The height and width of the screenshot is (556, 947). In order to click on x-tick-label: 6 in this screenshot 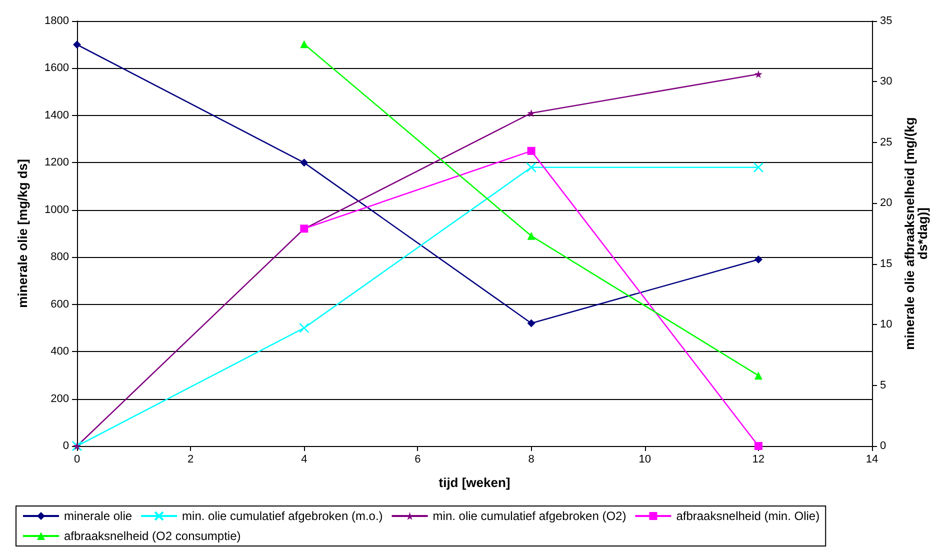, I will do `click(417, 460)`.